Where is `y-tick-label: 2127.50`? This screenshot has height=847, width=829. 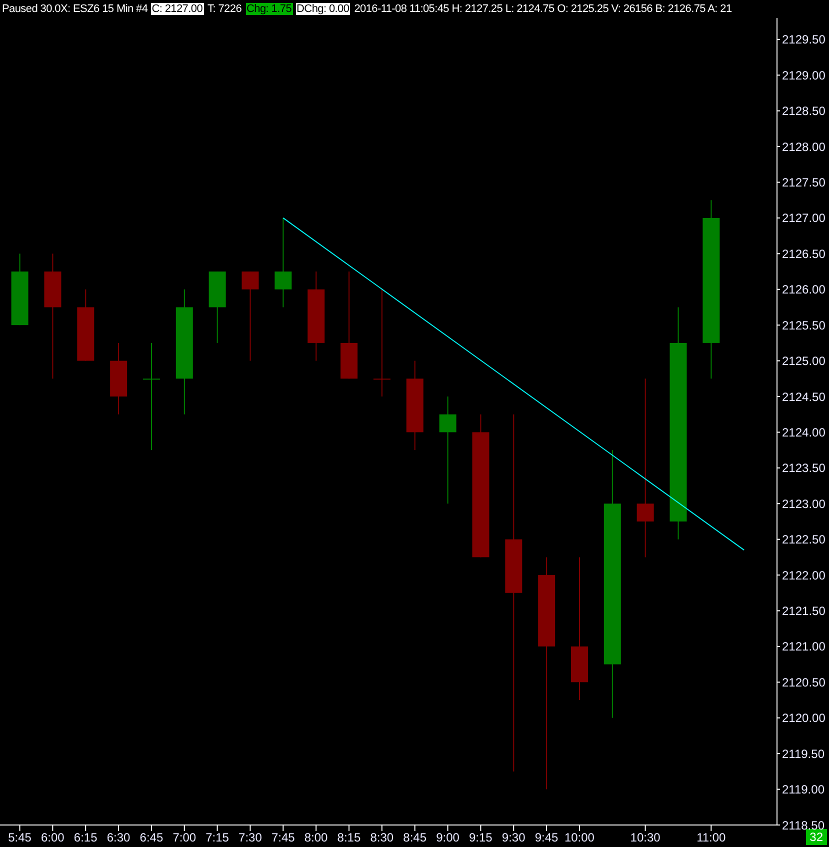
y-tick-label: 2127.50 is located at coordinates (804, 183).